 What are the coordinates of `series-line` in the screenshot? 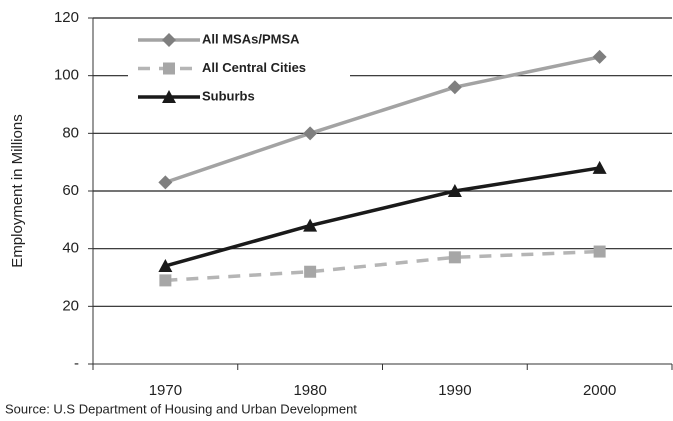 It's located at (382, 266).